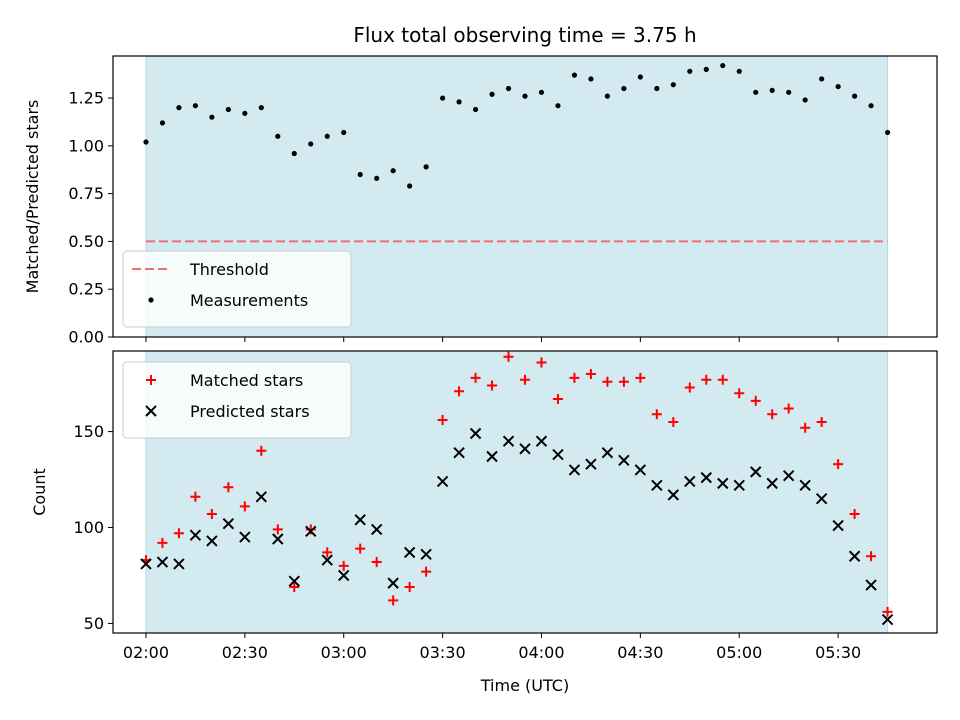 The height and width of the screenshot is (720, 960). Describe the element at coordinates (94, 623) in the screenshot. I see `y-tick-label: 50` at that location.